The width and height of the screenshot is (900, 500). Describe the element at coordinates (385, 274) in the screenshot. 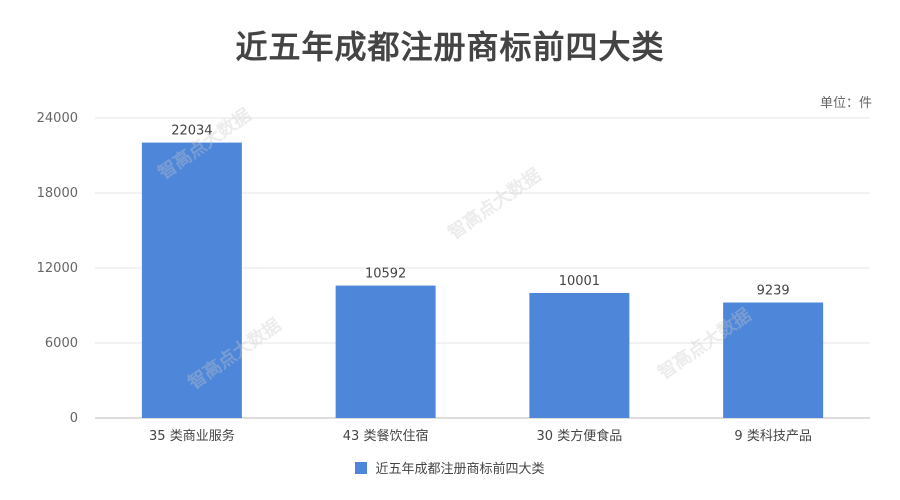

I see `data-label: 10592` at that location.